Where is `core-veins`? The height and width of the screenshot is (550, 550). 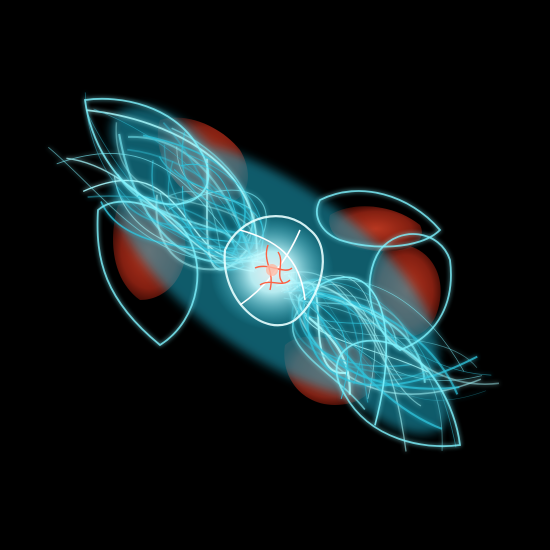
core-veins is located at coordinates (273, 267).